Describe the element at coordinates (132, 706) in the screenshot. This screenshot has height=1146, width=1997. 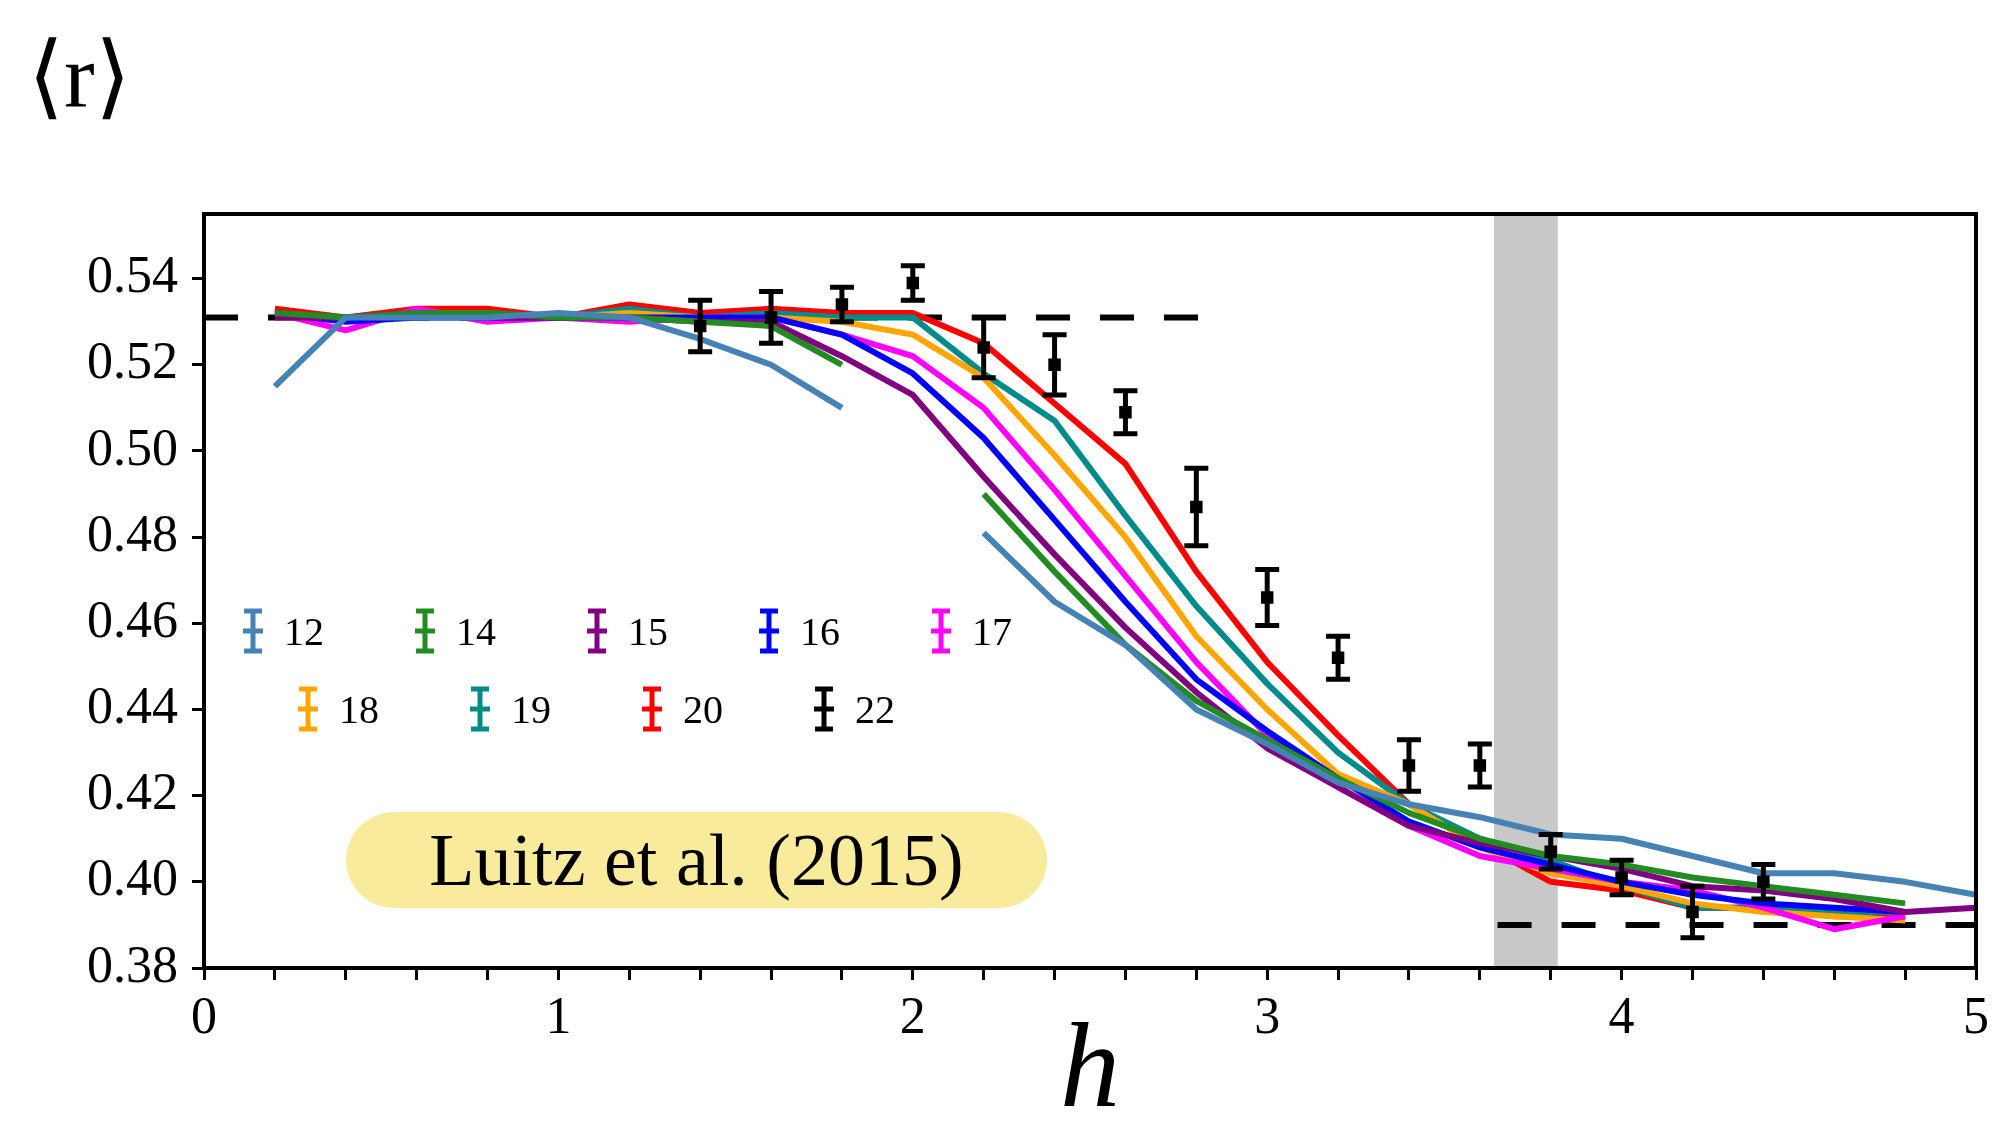
I see `y-tick-label: 0.44` at that location.